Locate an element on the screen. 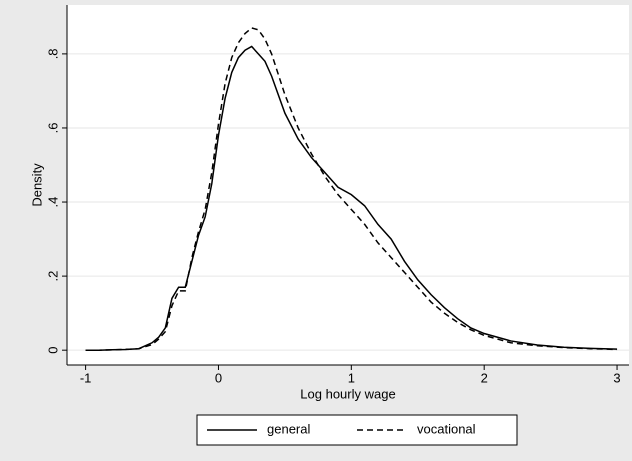 This screenshot has height=461, width=632. x-tick-label: -1 is located at coordinates (86, 377).